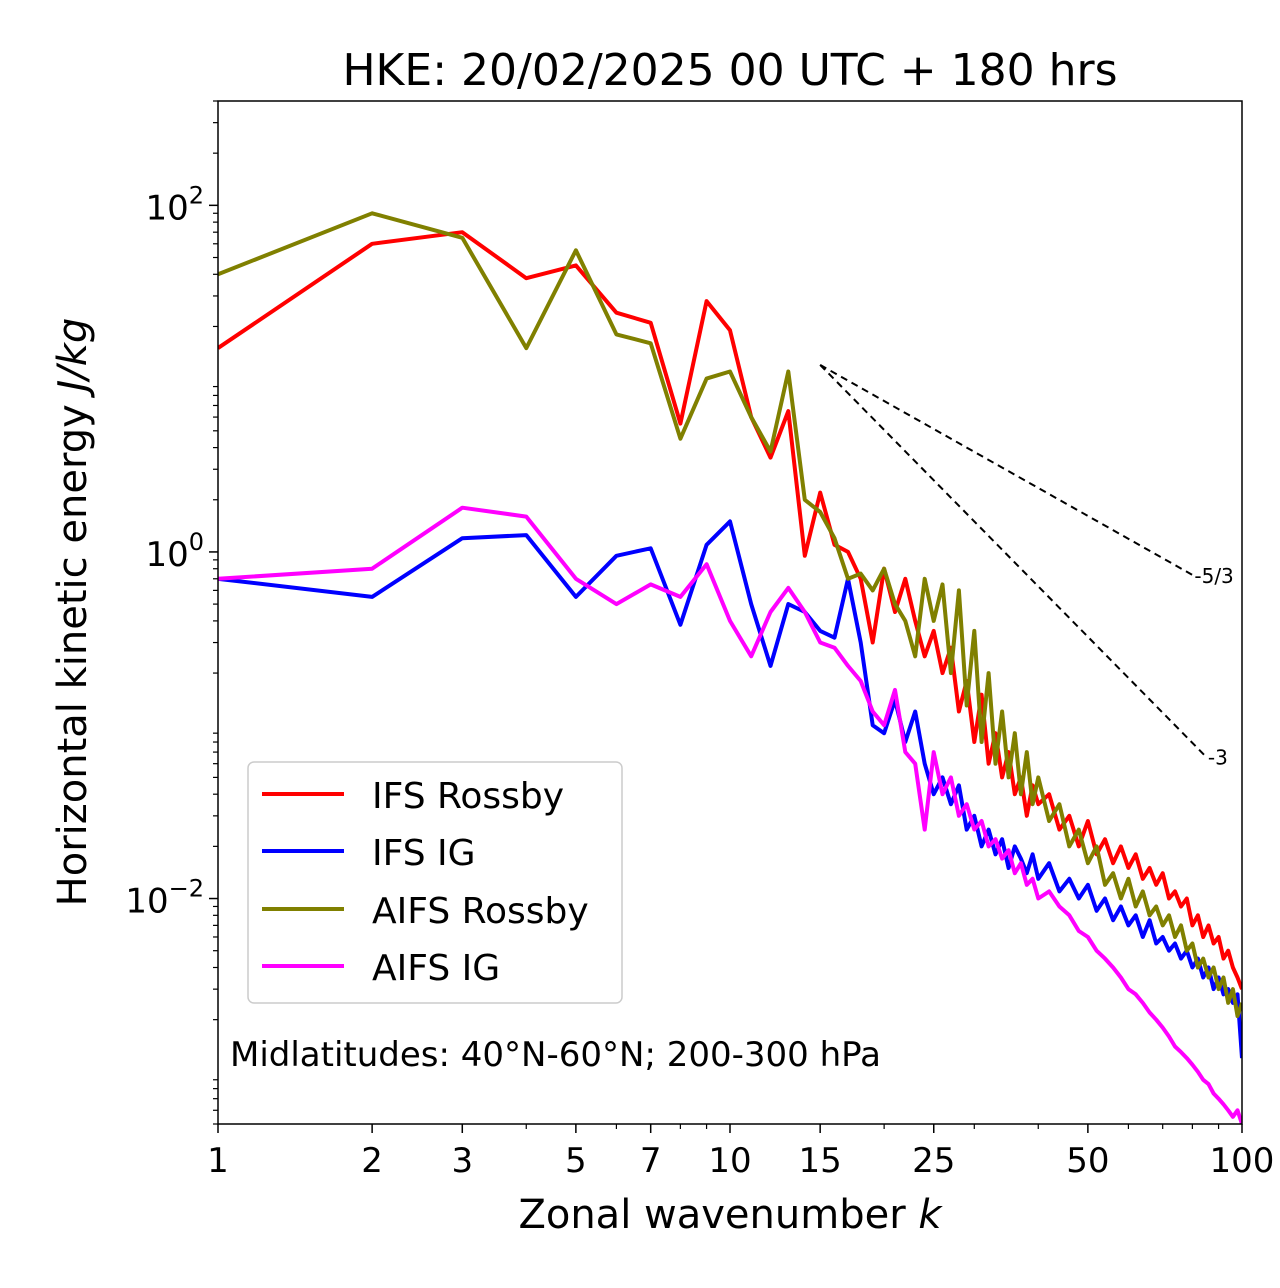  I want to click on legend-frame, so click(435, 882).